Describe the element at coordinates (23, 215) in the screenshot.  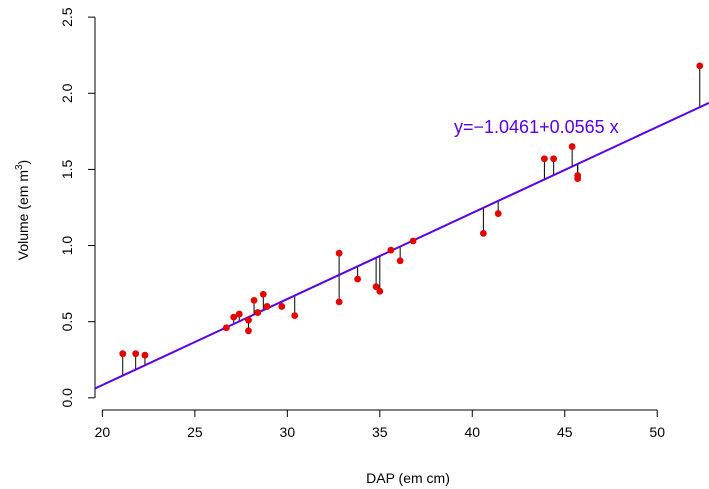
I see `y-axis-title-main: Volume (em m` at that location.